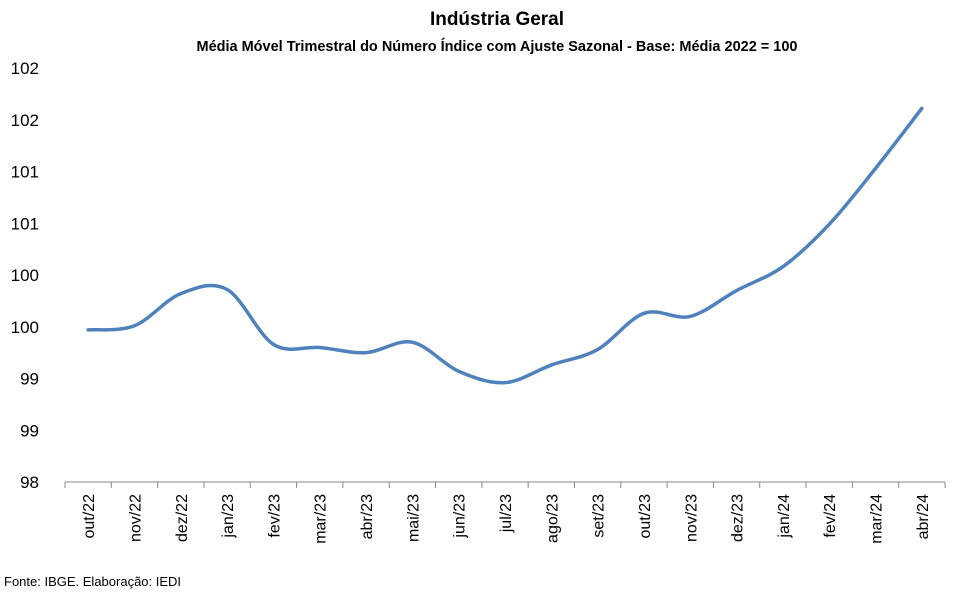  I want to click on x-tick-label: nov/23, so click(691, 518).